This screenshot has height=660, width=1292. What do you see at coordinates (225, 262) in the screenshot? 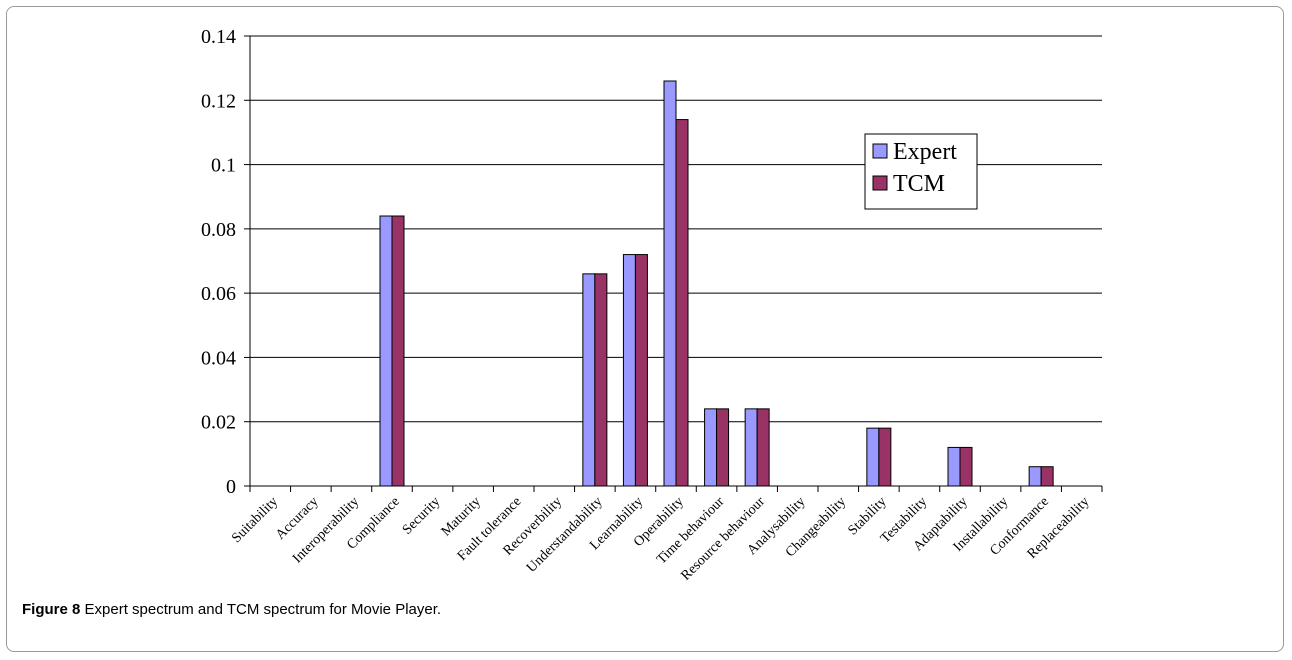
I see `y-axis-ticks: 0 0.02 0.04 0.06 0.08 0.1 0.12 0.14` at bounding box center [225, 262].